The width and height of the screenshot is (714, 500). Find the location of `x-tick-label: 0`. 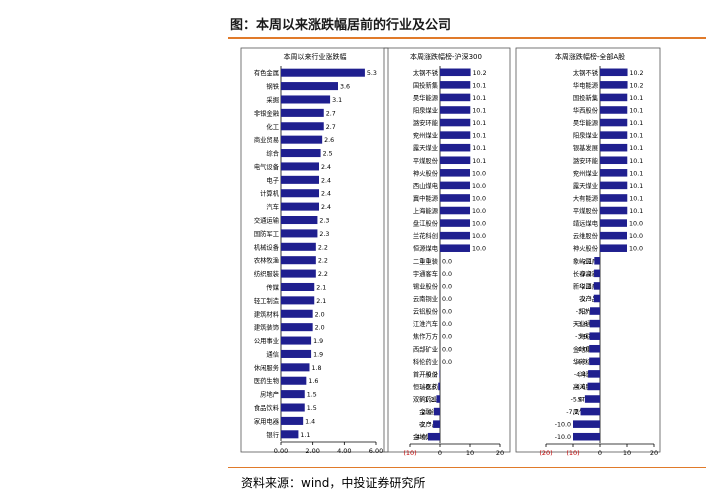

x-tick-label: 0 is located at coordinates (600, 453).